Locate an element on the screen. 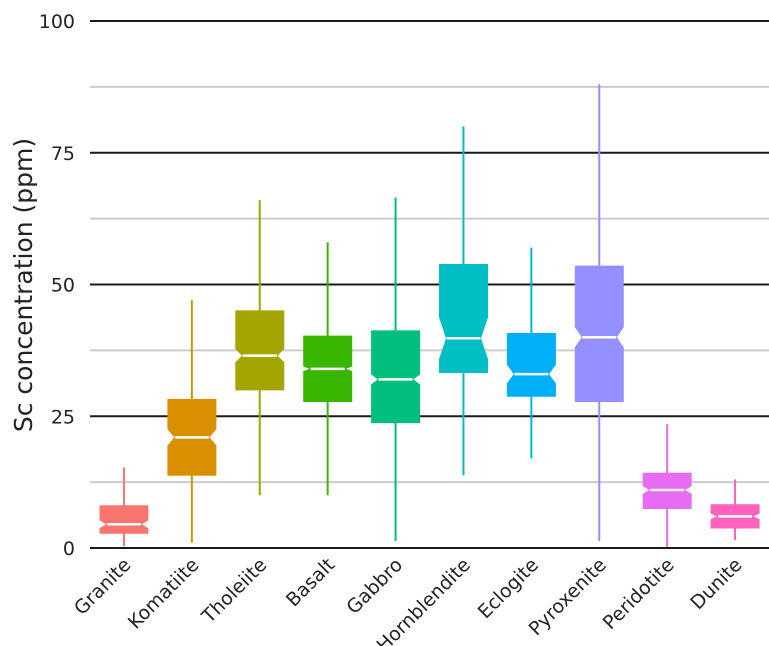 This screenshot has height=646, width=769. x-tick-label-peridotite: Peridotite is located at coordinates (639, 594).